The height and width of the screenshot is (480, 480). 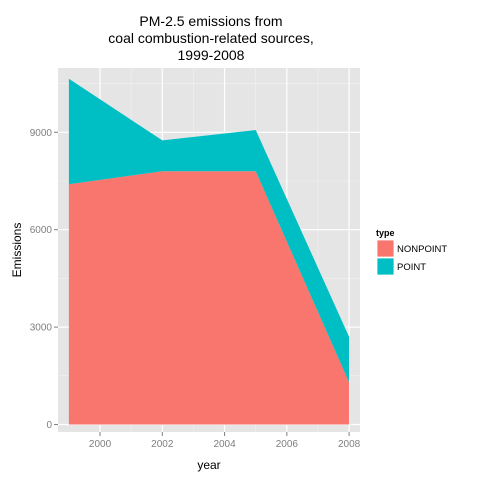 What do you see at coordinates (17, 250) in the screenshot?
I see `y-axis-title: Emissions` at bounding box center [17, 250].